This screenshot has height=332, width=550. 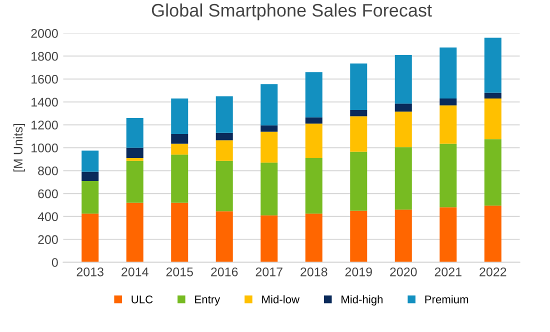 I want to click on x-tick-label: 2019, so click(x=358, y=271).